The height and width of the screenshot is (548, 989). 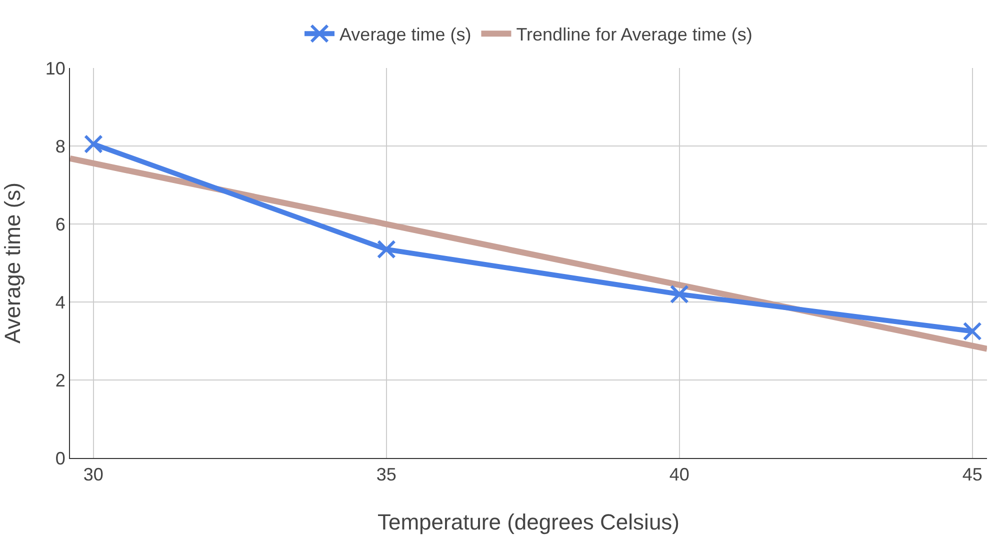 What do you see at coordinates (386, 474) in the screenshot?
I see `x-tick-label: 35` at bounding box center [386, 474].